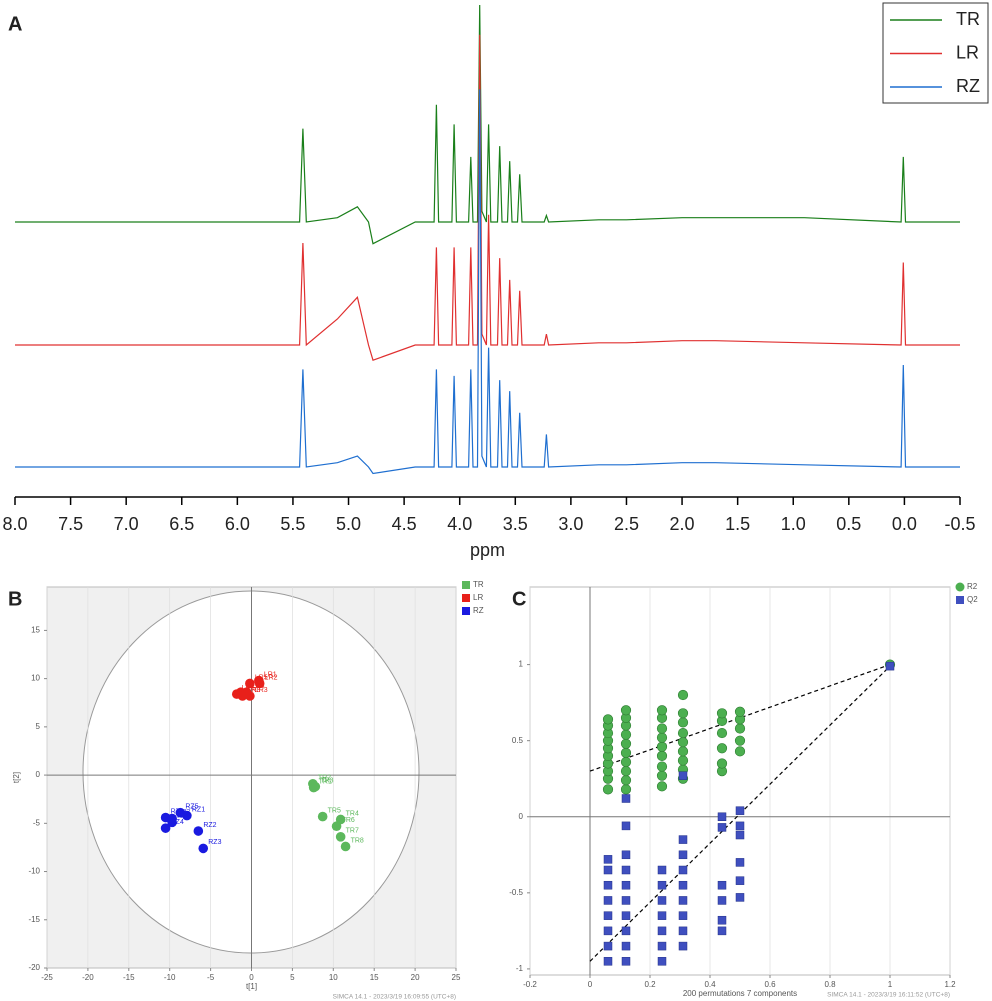  Describe the element at coordinates (415, 977) in the screenshot. I see `x-tick-label: 20` at that location.